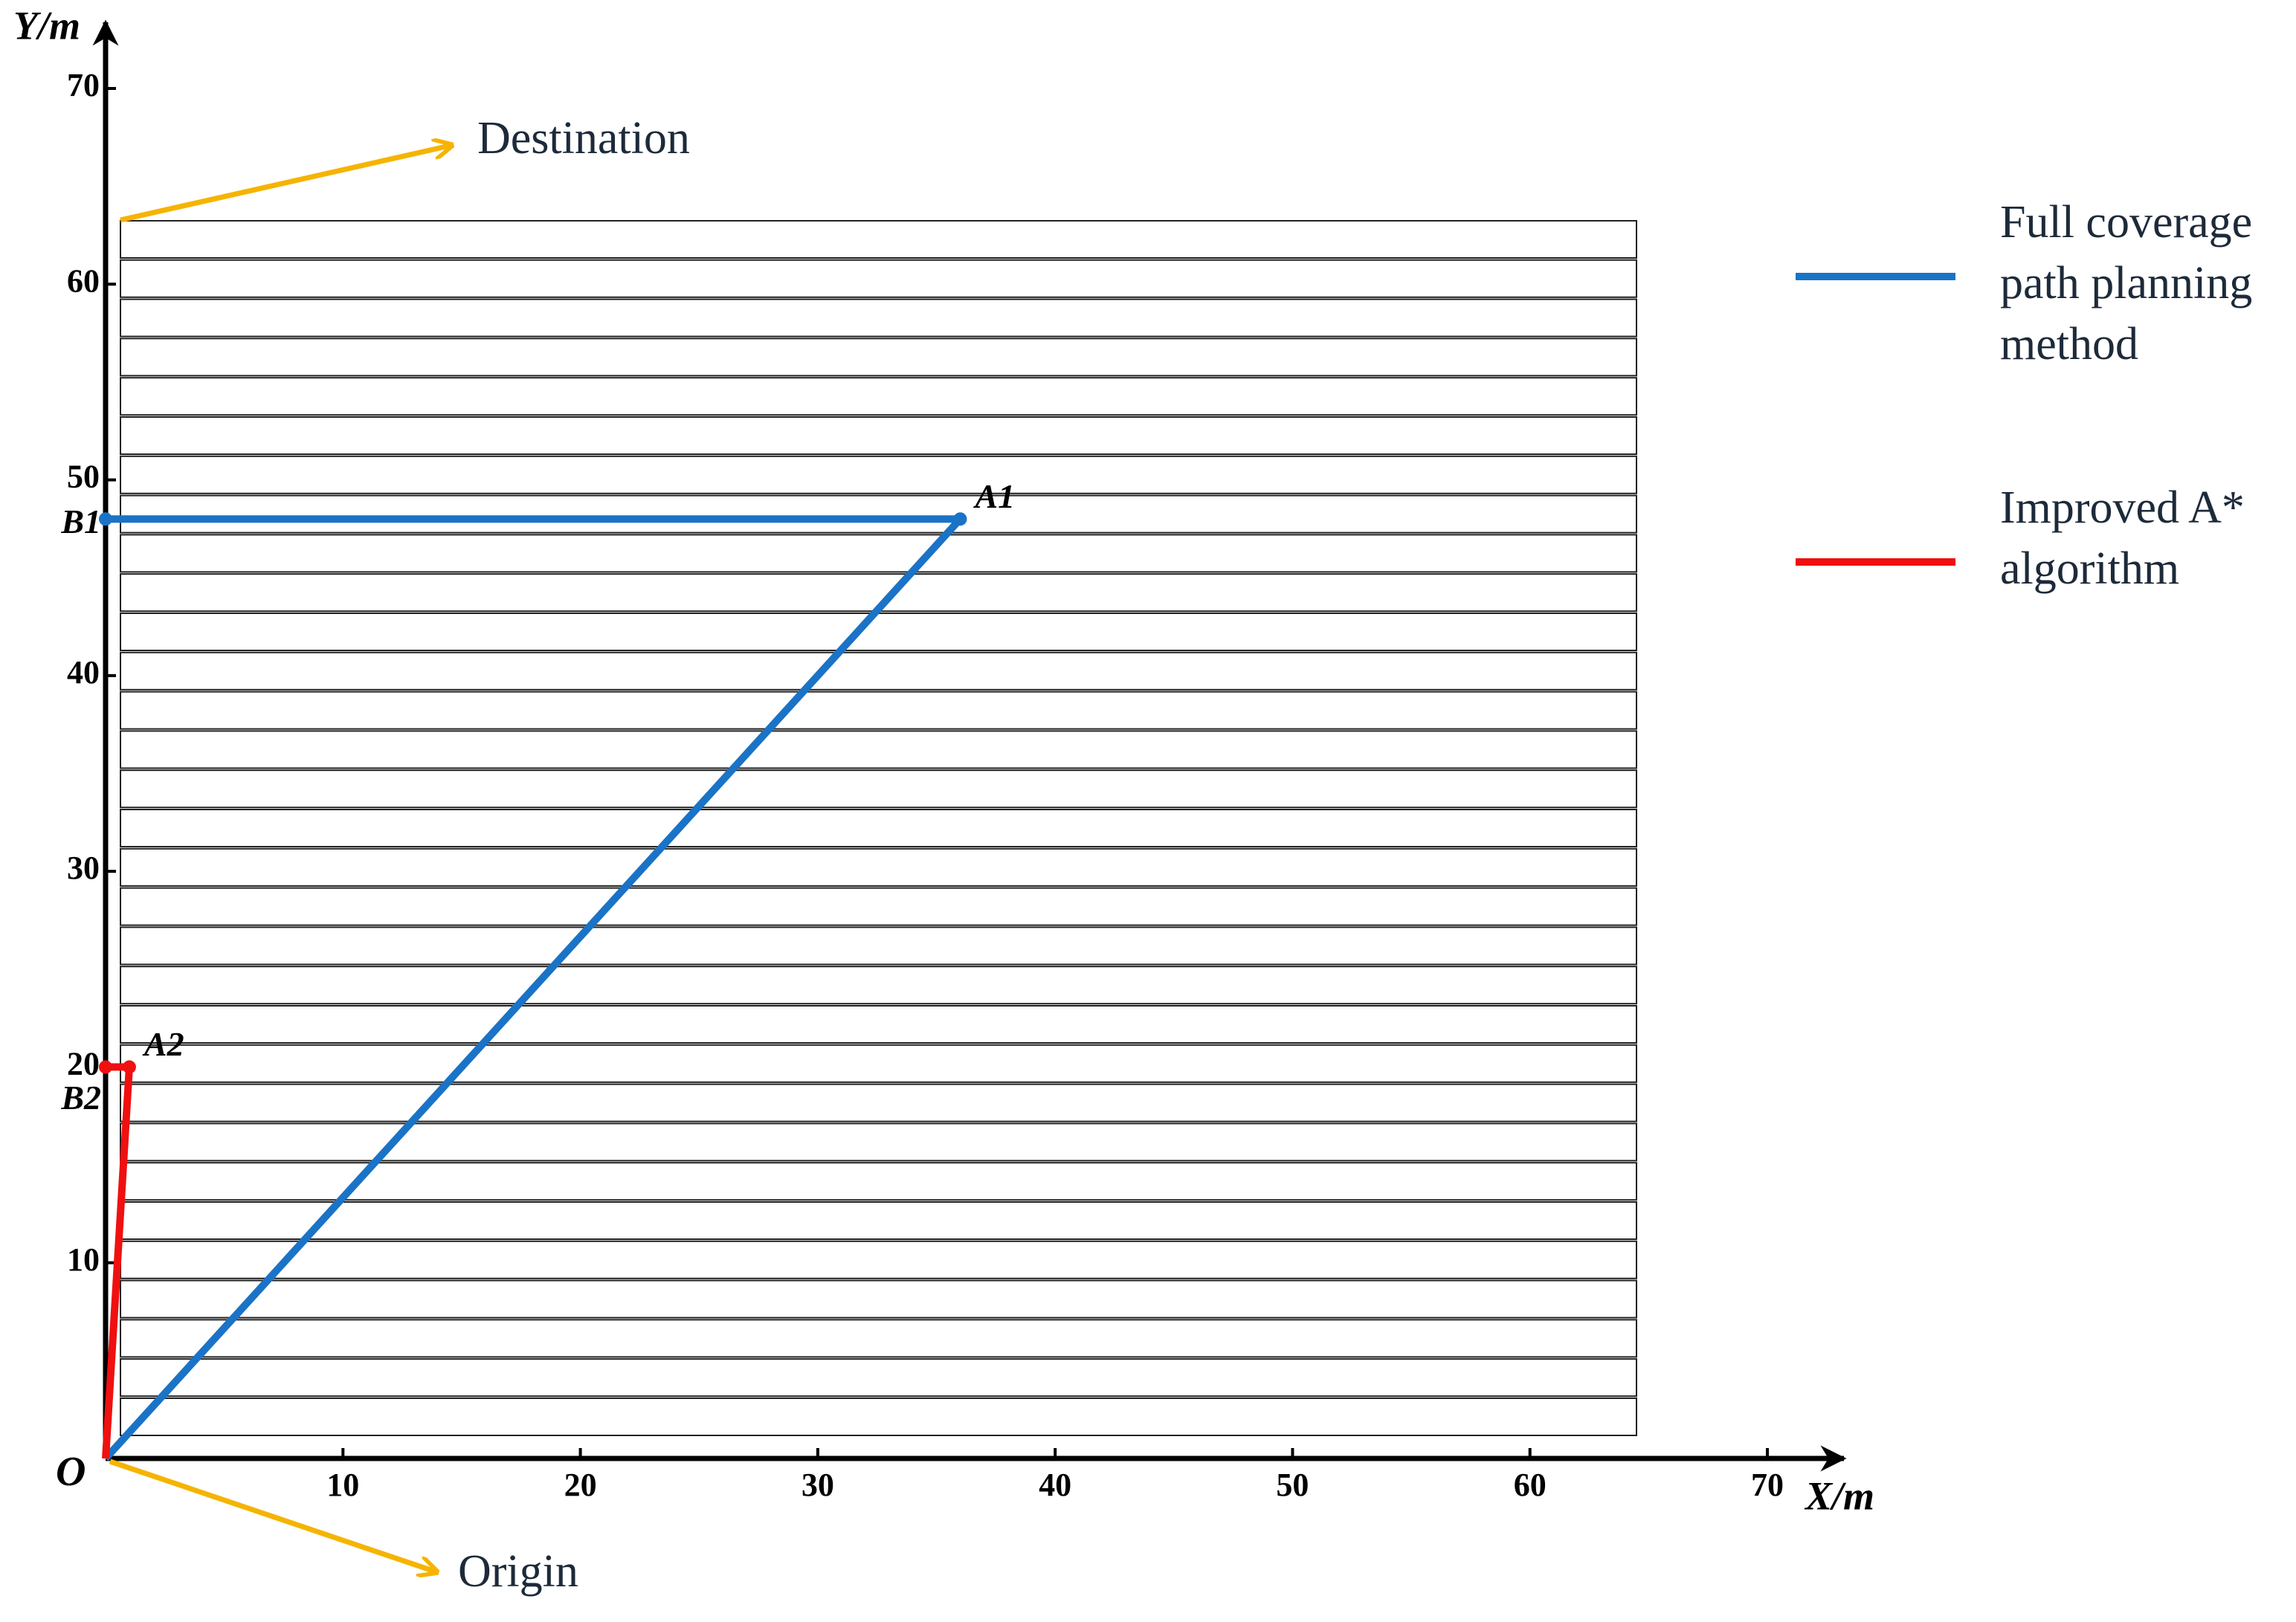  What do you see at coordinates (1839, 1495) in the screenshot?
I see `x-axis-label: X/m` at bounding box center [1839, 1495].